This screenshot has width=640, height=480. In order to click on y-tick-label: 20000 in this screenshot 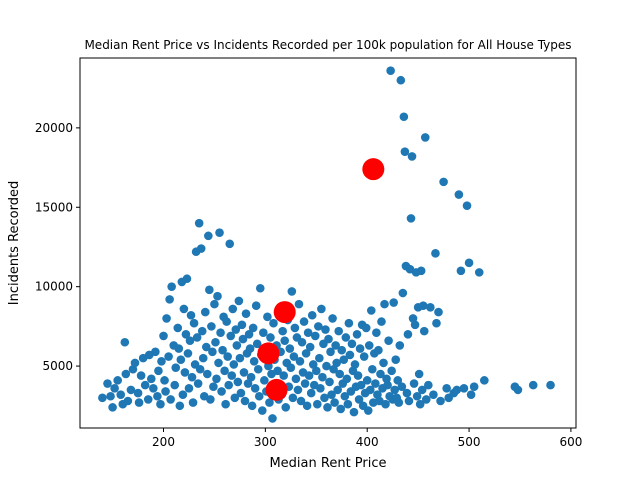, I will do `click(54, 128)`.